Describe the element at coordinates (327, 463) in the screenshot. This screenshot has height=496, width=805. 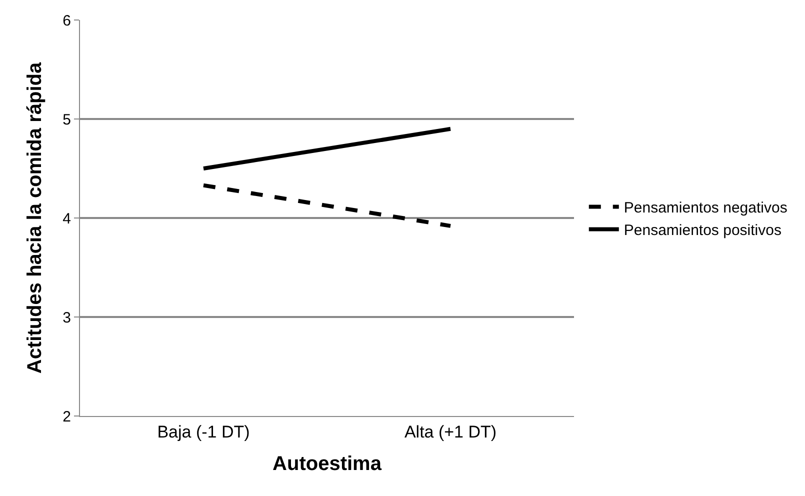
I see `x-axis-title: Autoestima` at that location.